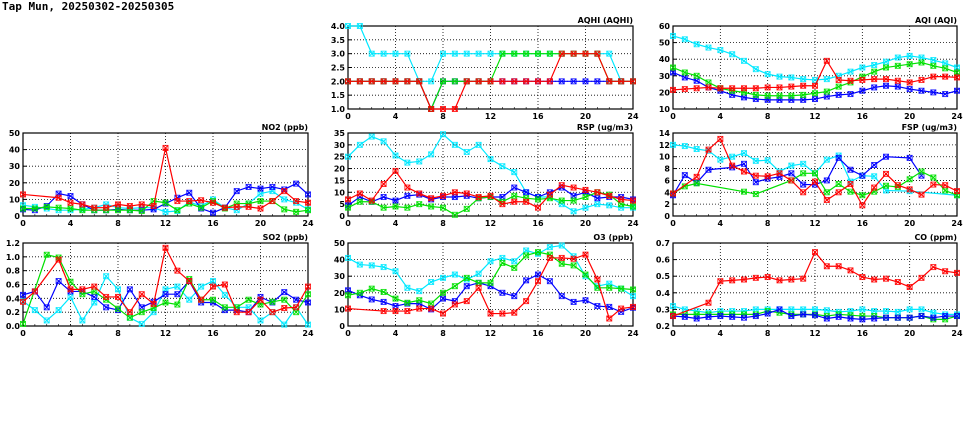 This screenshot has height=447, width=975. I want to click on y-tick-label: 3.0, so click(338, 54).